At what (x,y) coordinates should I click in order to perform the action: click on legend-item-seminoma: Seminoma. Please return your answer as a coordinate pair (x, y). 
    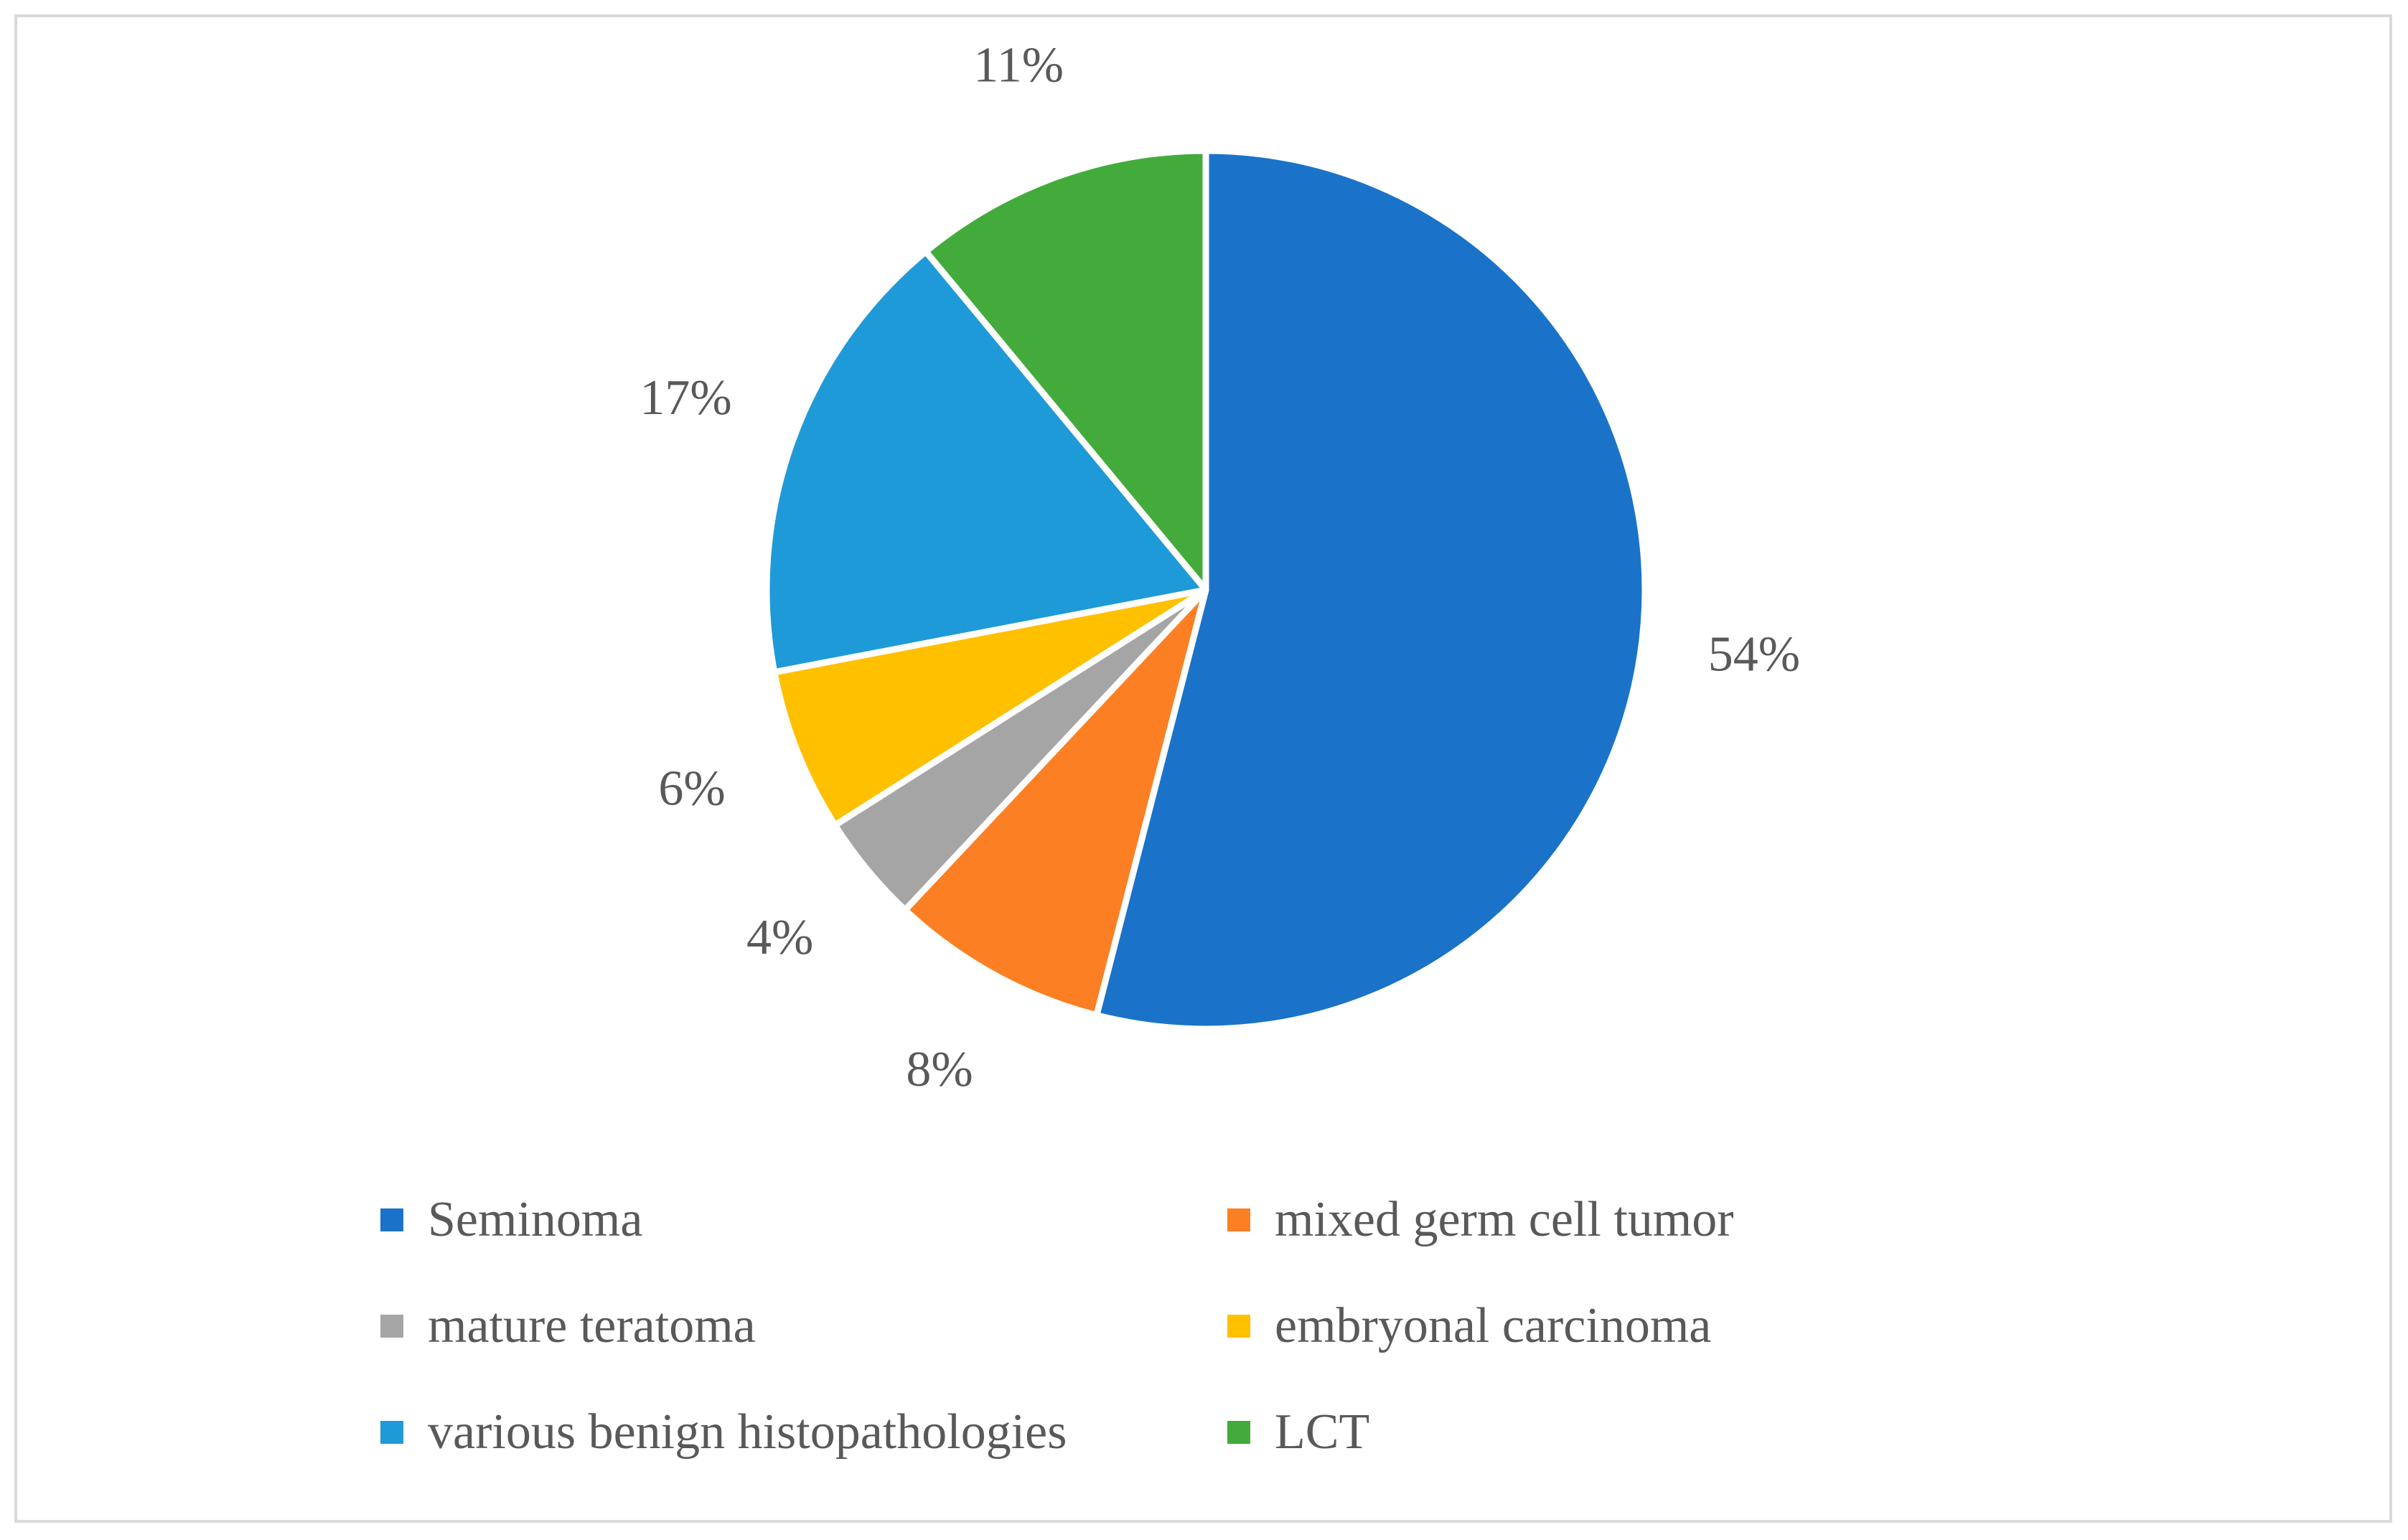
    Looking at the image, I should click on (804, 1220).